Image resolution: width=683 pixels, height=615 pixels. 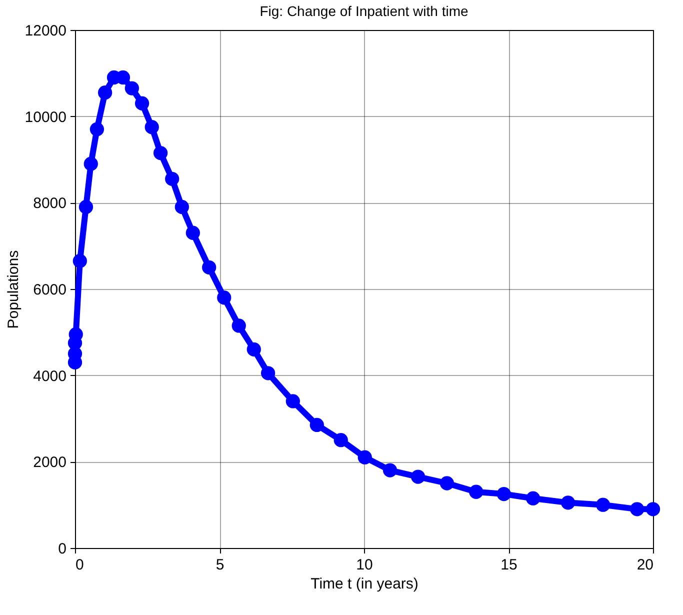 What do you see at coordinates (45, 117) in the screenshot?
I see `y-tick-label: 10000` at bounding box center [45, 117].